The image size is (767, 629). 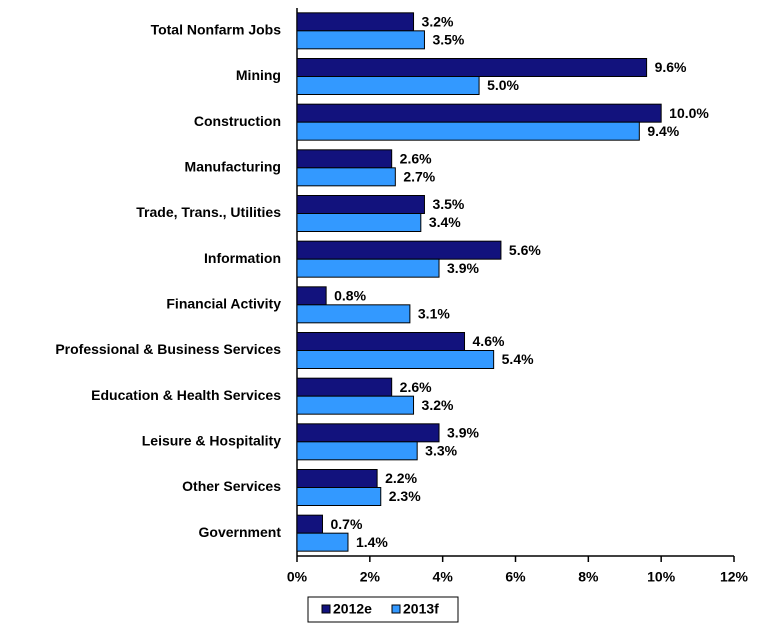 I want to click on category-label: Education & Health Services, so click(x=186, y=395).